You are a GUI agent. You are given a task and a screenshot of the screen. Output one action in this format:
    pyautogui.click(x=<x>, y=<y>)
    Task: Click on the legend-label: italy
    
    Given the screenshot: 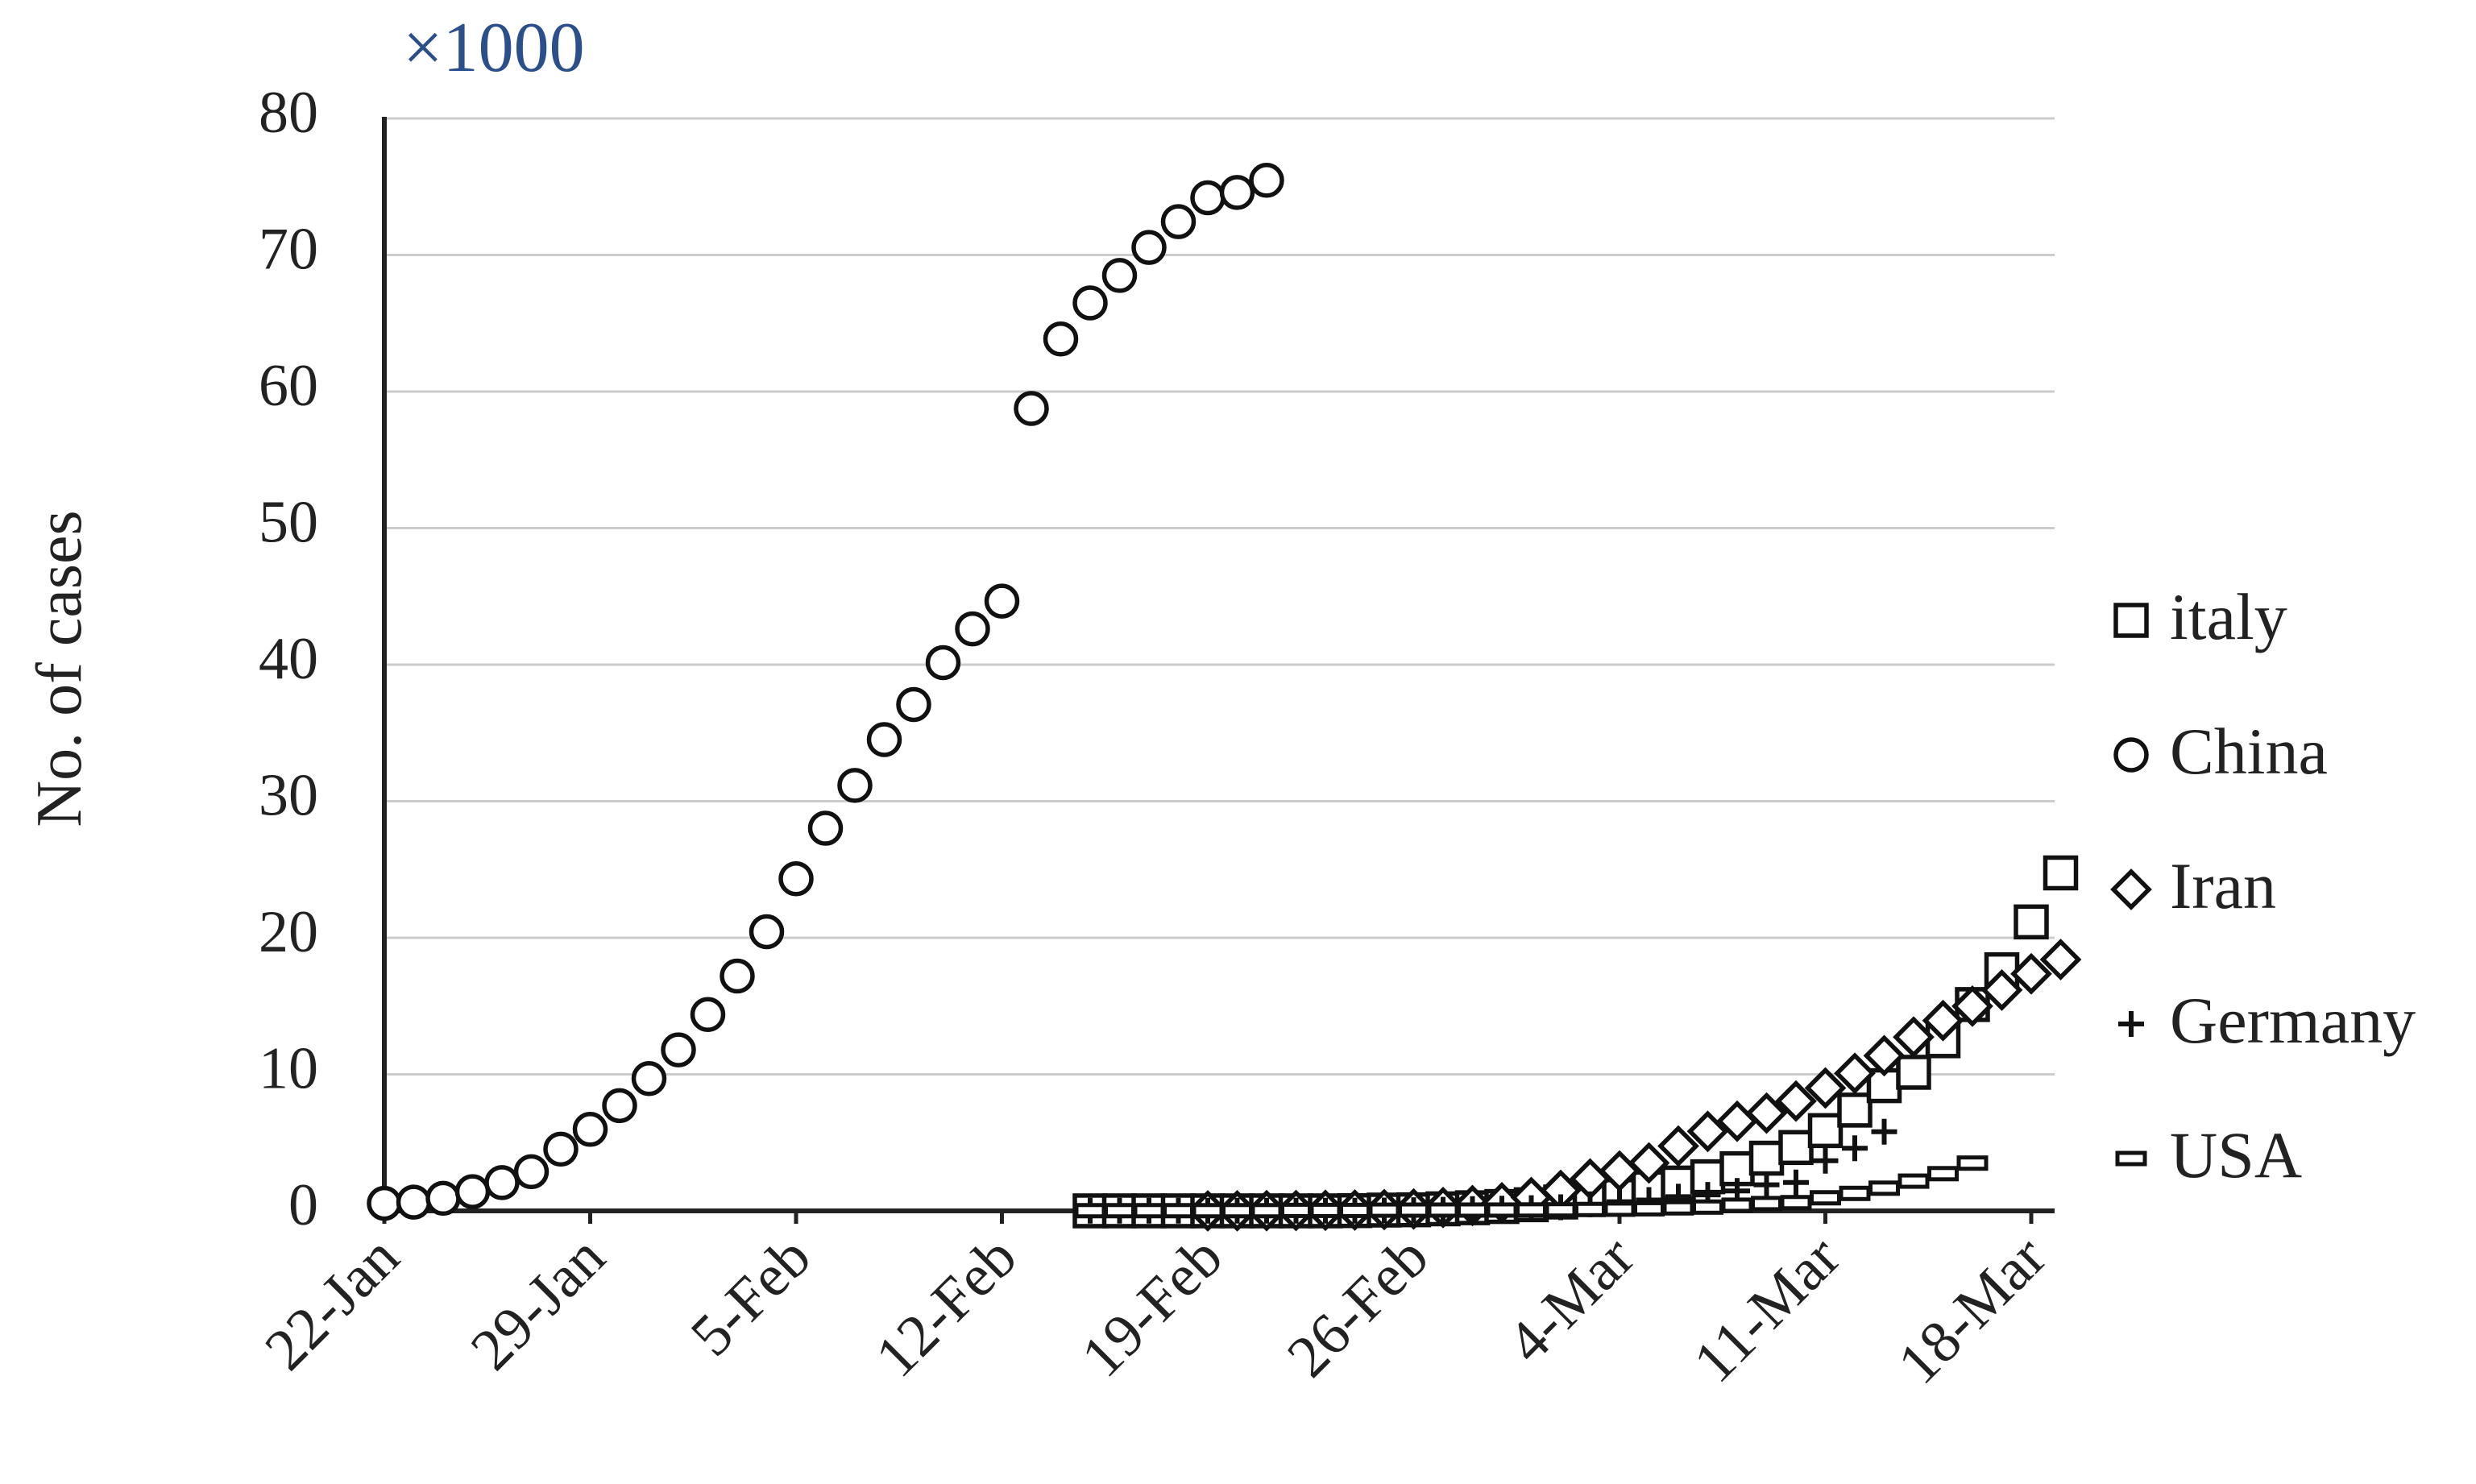 What is the action you would take?
    pyautogui.click(x=2228, y=616)
    